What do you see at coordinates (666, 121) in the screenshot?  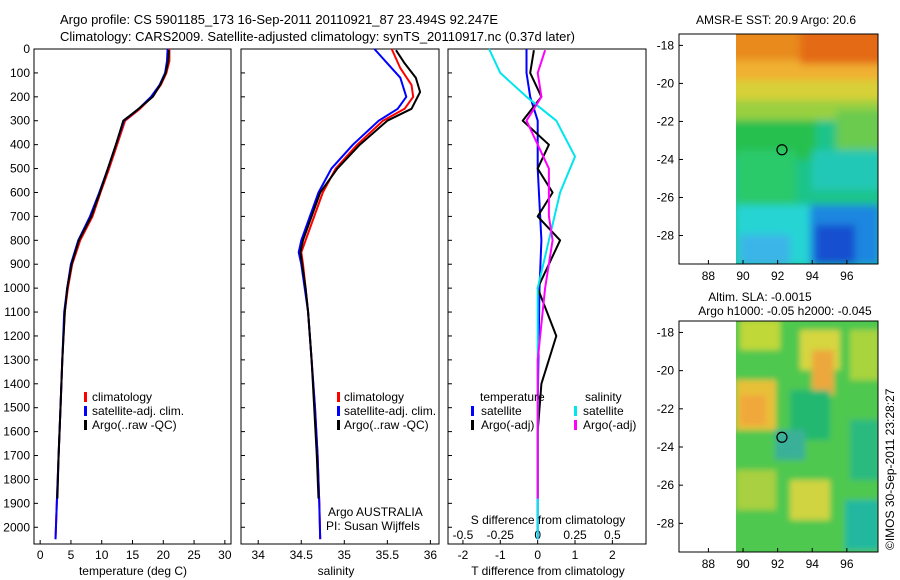 I see `map-y-tick-label: -22` at bounding box center [666, 121].